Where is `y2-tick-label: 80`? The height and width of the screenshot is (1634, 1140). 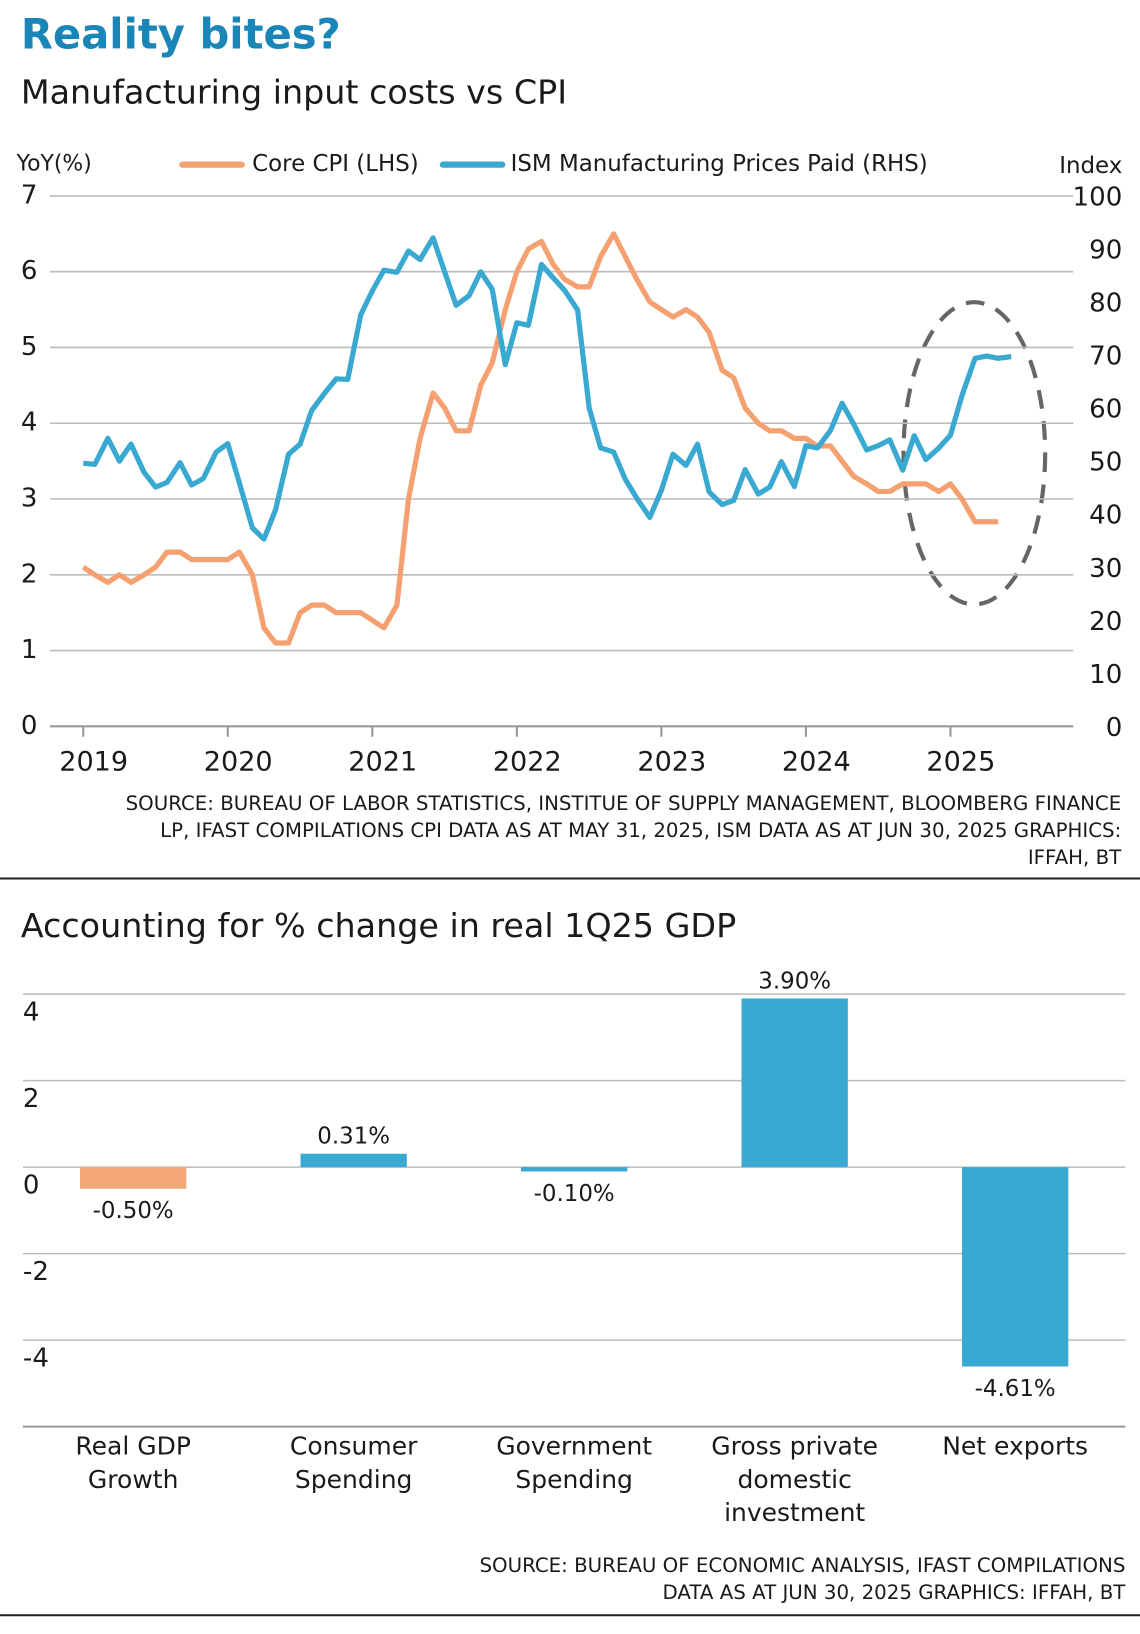 y2-tick-label: 80 is located at coordinates (1105, 304).